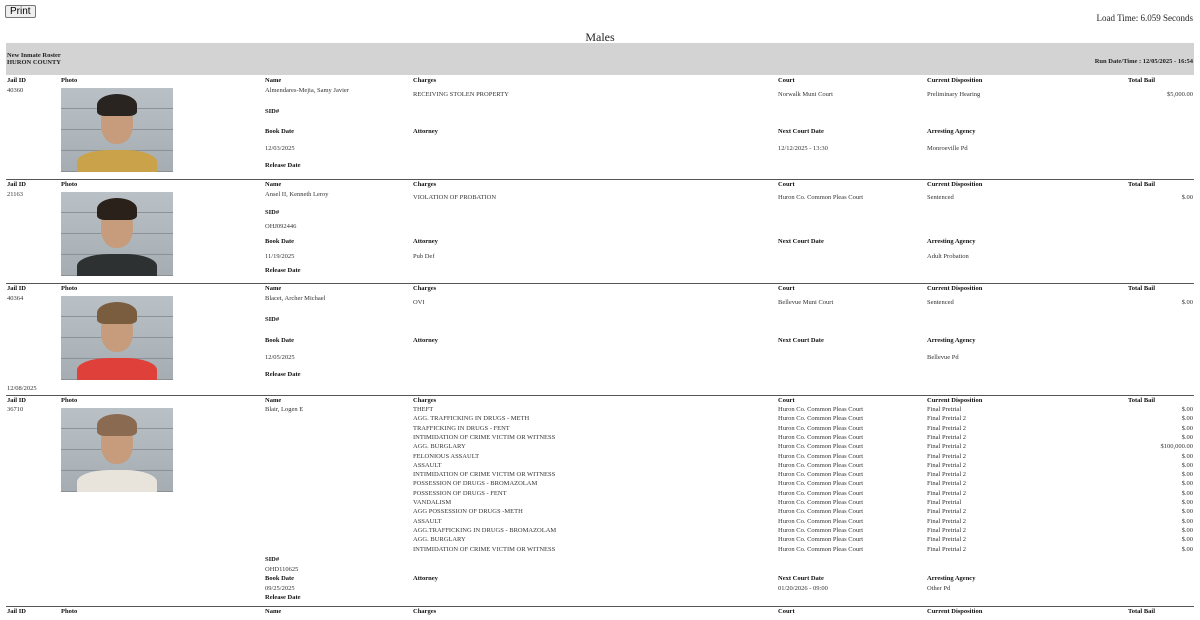 Image resolution: width=1200 pixels, height=620 pixels. Describe the element at coordinates (475, 484) in the screenshot. I see `charge: POSSESSION OF DRUGS - BROMAZOLAM` at that location.